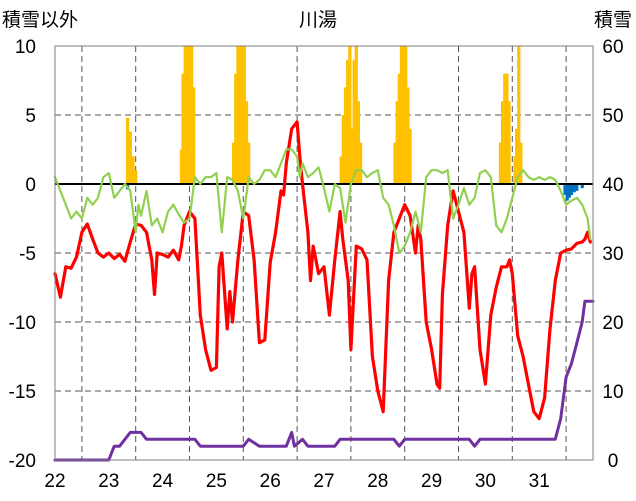 Image resolution: width=636 pixels, height=501 pixels. What do you see at coordinates (612, 116) in the screenshot?
I see `right-tick-label: 50` at bounding box center [612, 116].